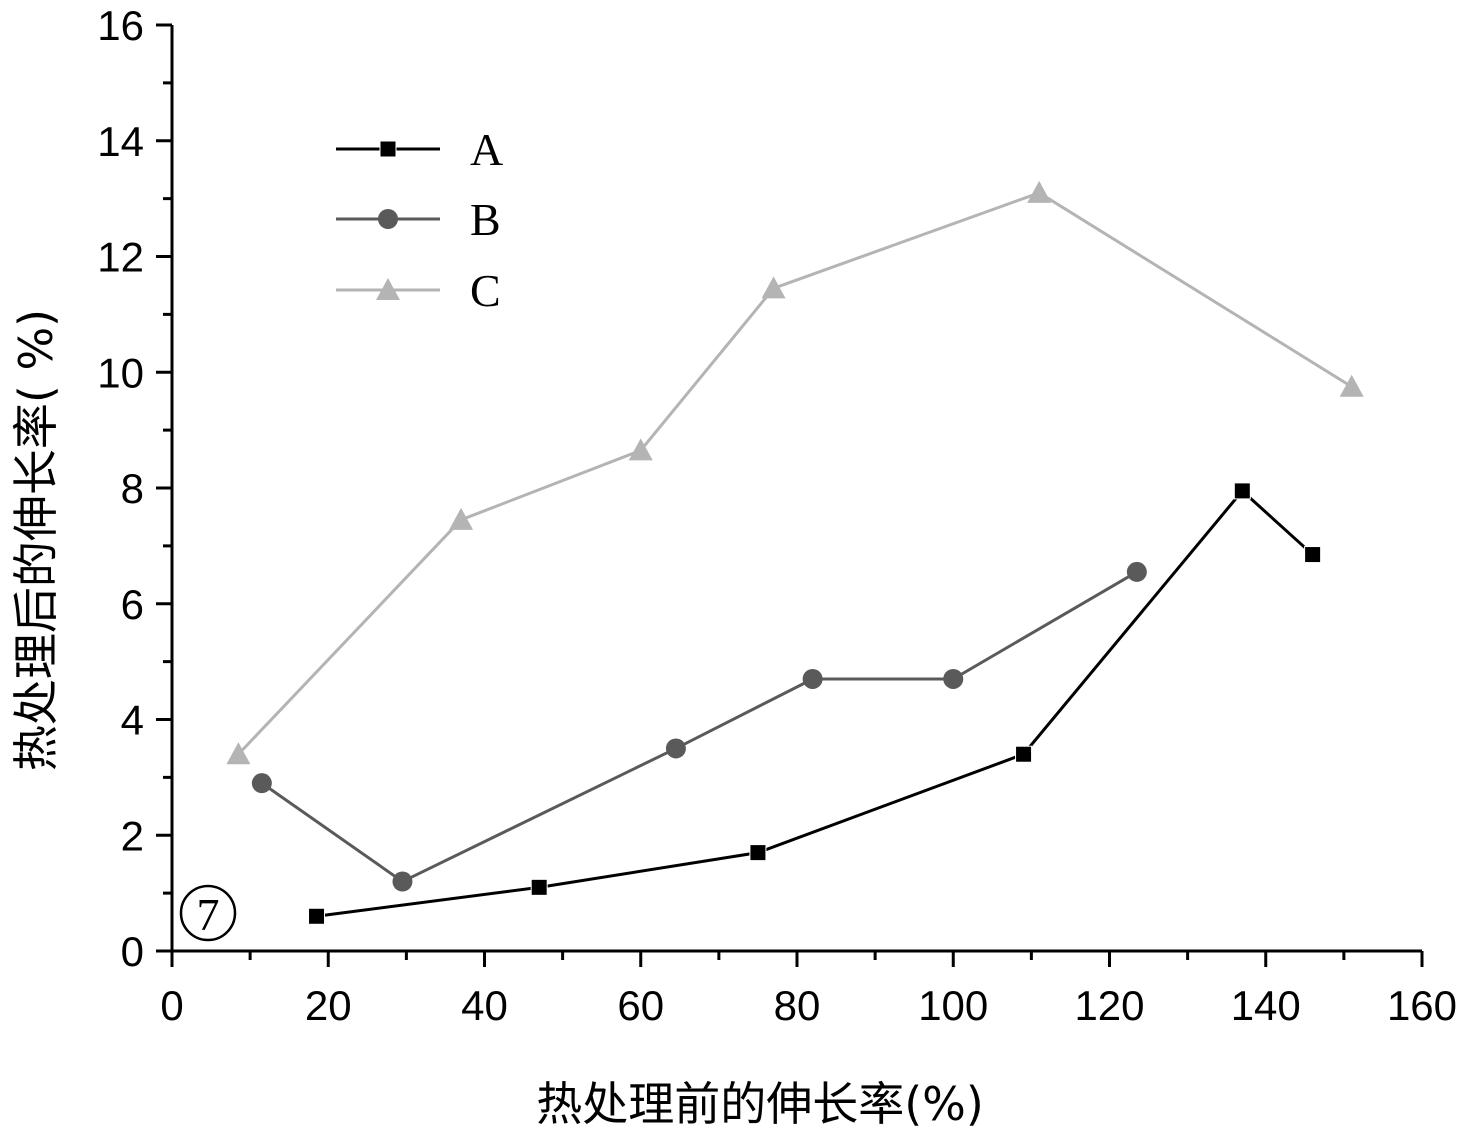  What do you see at coordinates (120, 372) in the screenshot?
I see `y-tick-label: 10` at bounding box center [120, 372].